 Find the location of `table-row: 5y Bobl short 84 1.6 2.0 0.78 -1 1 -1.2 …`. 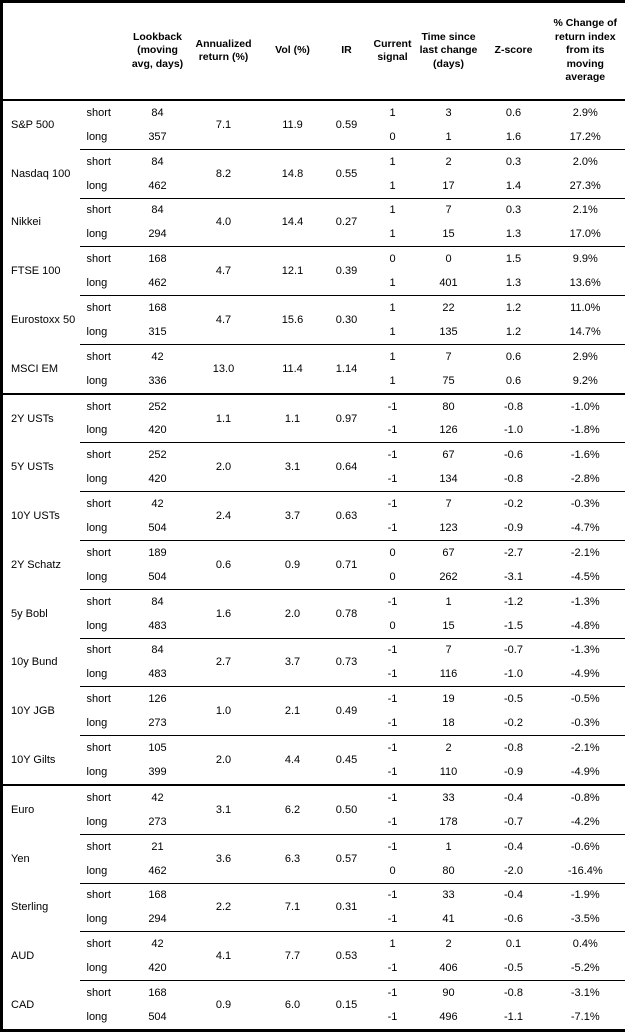

table-row: 5y Bobl short 84 1.6 2.0 0.78 -1 1 -1.2 … is located at coordinates (313, 601).